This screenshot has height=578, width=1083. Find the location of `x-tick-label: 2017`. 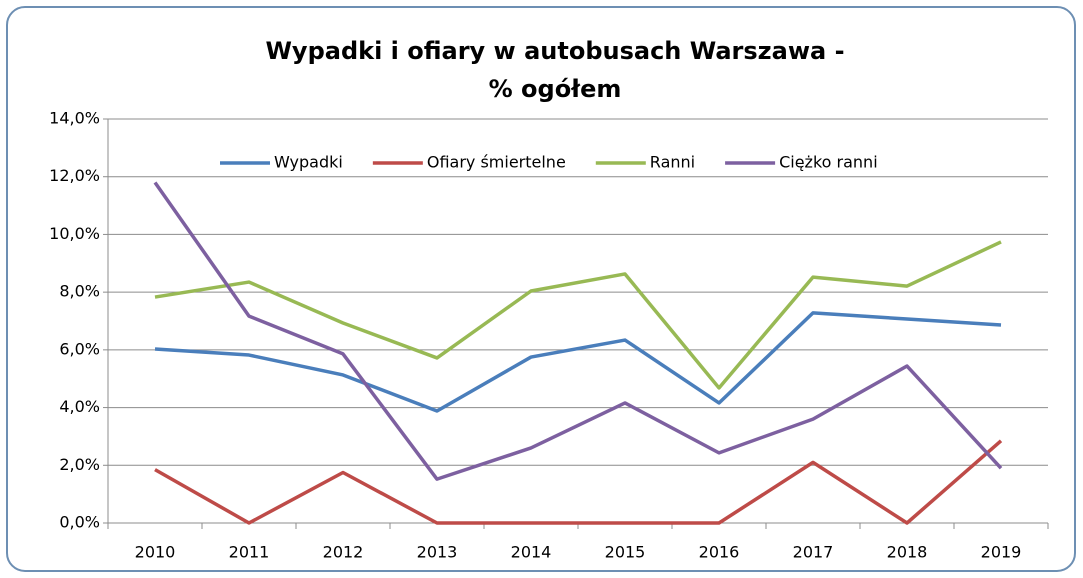

x-tick-label: 2017 is located at coordinates (813, 552).